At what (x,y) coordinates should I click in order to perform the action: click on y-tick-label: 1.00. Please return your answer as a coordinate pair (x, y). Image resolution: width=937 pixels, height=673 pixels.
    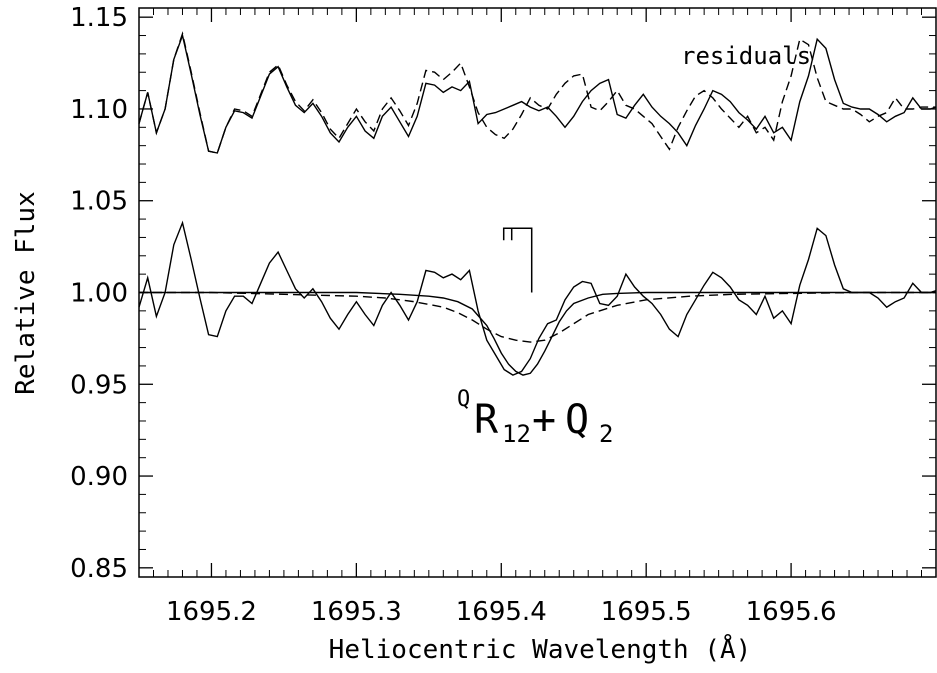
    Looking at the image, I should click on (99, 294).